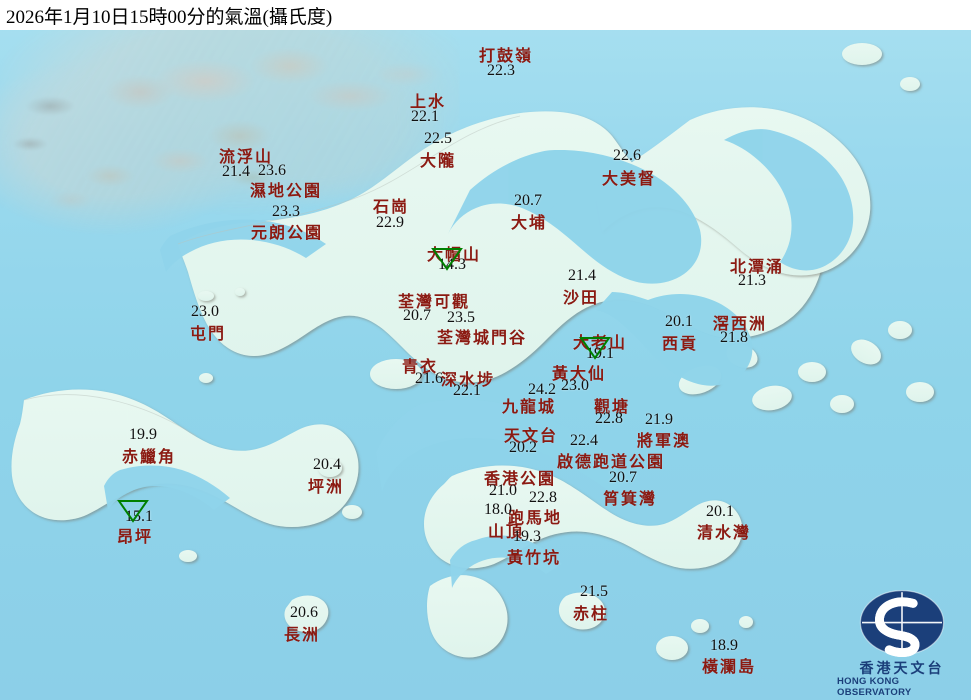  What do you see at coordinates (506, 55) in the screenshot?
I see `station-name: 打鼓嶺` at bounding box center [506, 55].